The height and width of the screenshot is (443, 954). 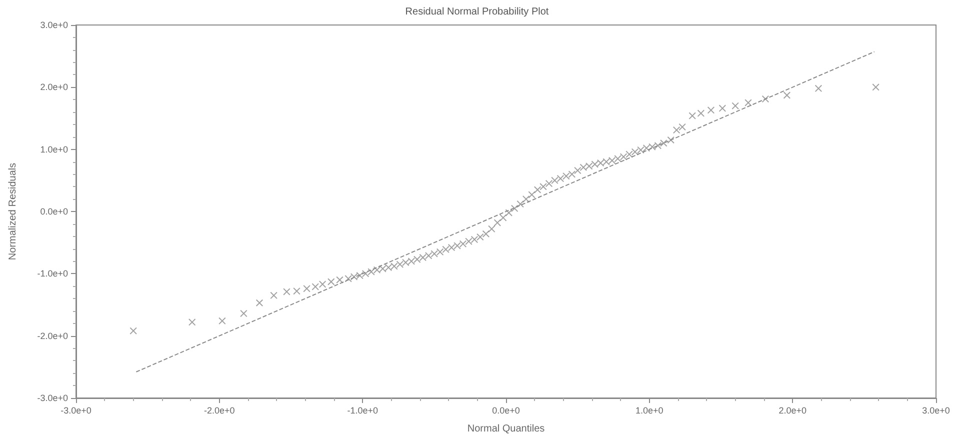 What do you see at coordinates (477, 12) in the screenshot?
I see `chart-title: Residual Normal Probability Plot` at bounding box center [477, 12].